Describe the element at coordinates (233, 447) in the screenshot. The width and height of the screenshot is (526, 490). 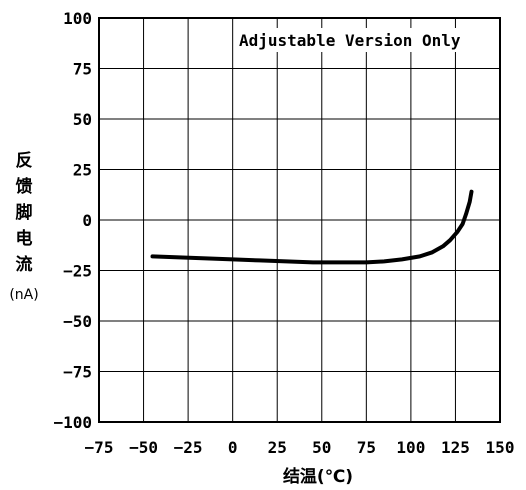
I see `x-tick-label: 0` at that location.